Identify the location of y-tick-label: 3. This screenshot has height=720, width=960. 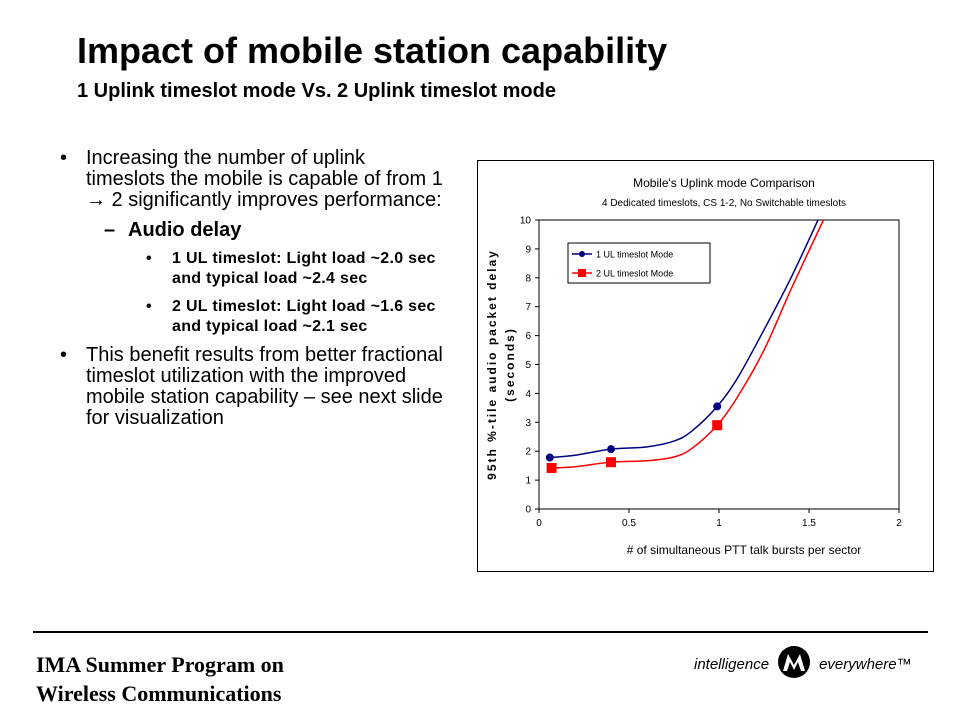
(528, 423).